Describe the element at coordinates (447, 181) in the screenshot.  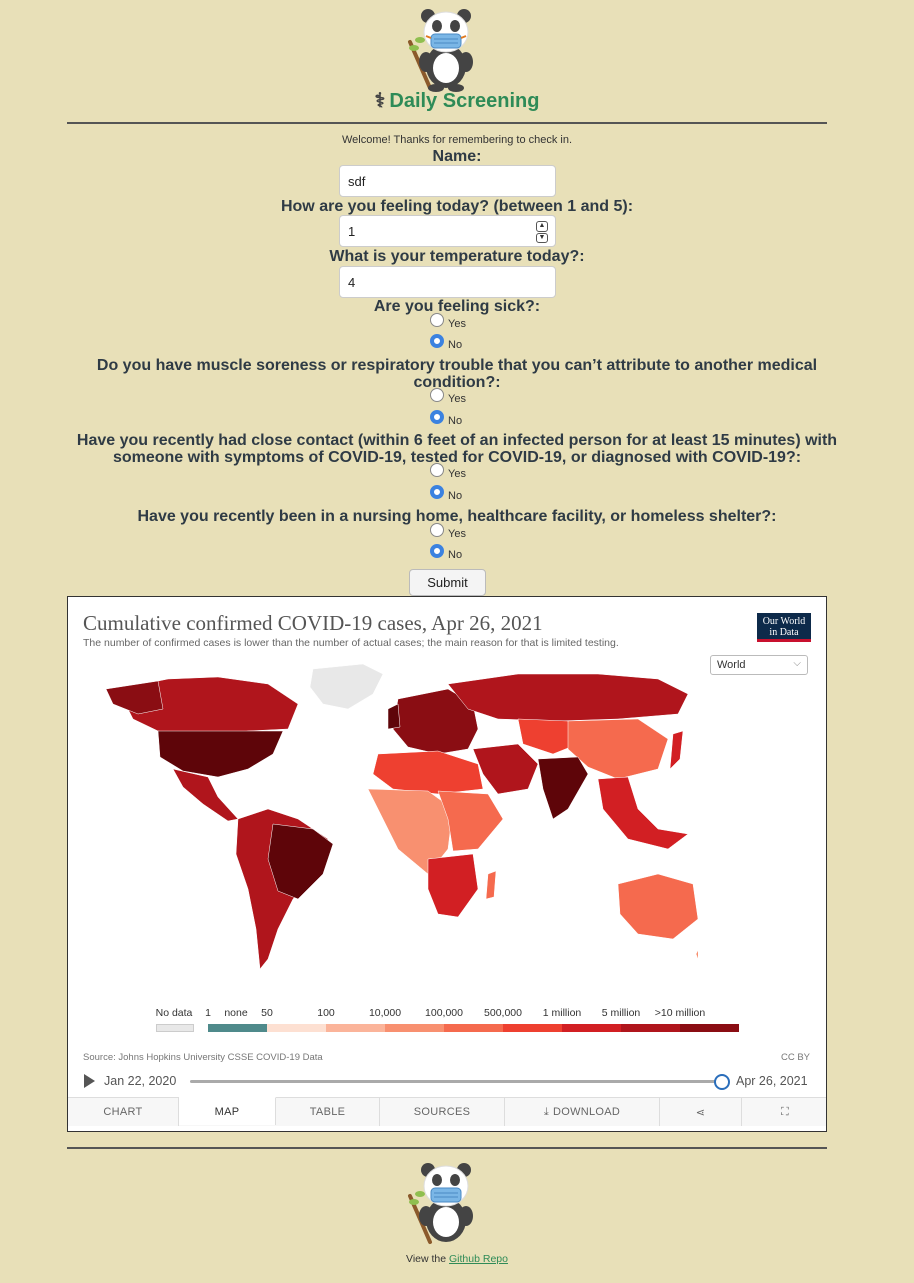
I see `name-input: sdf` at that location.